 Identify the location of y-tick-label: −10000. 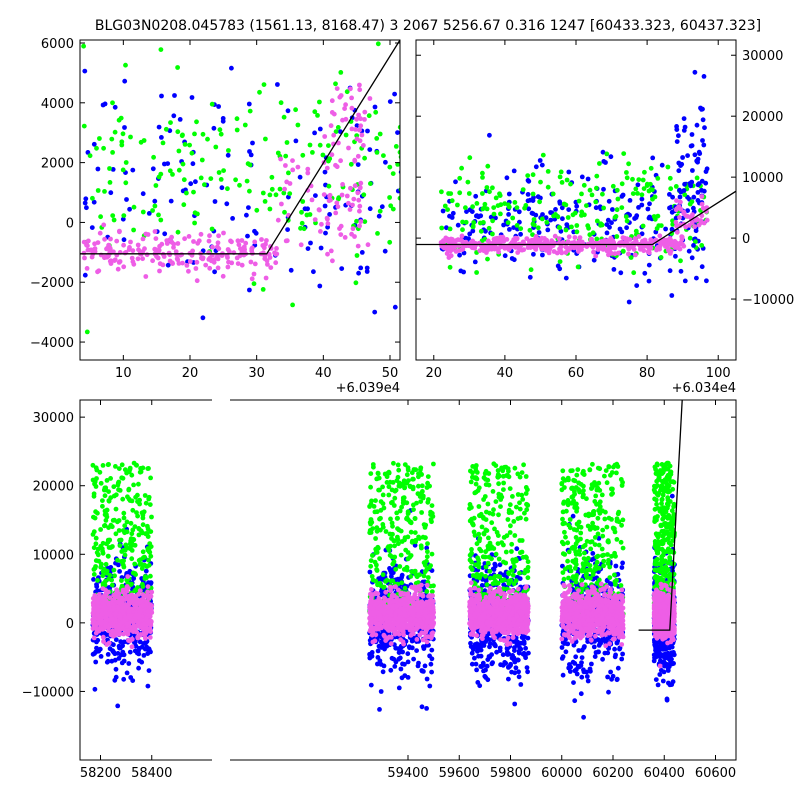
(768, 300).